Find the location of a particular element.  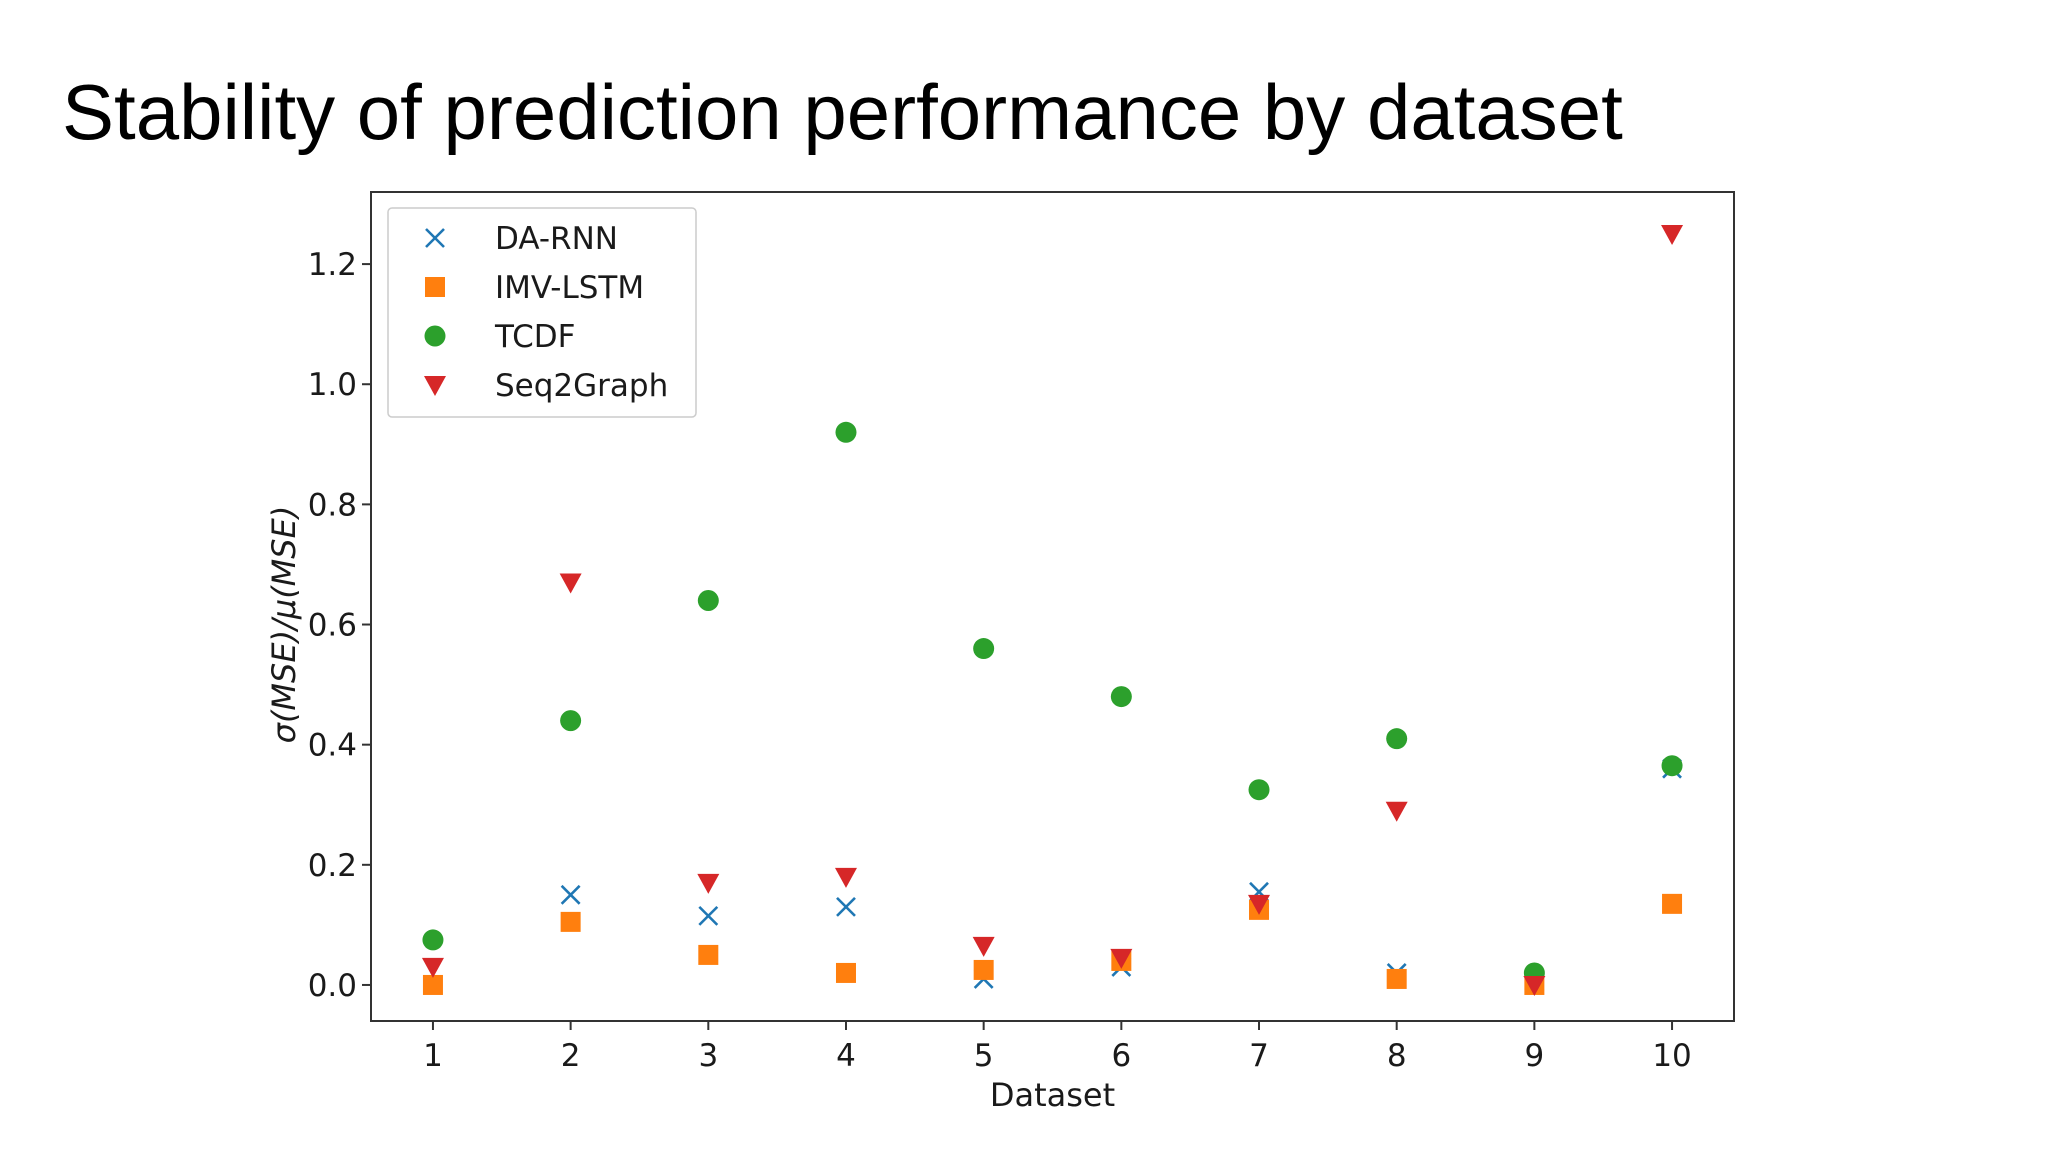

x-tick-label: 7 is located at coordinates (1259, 1056).